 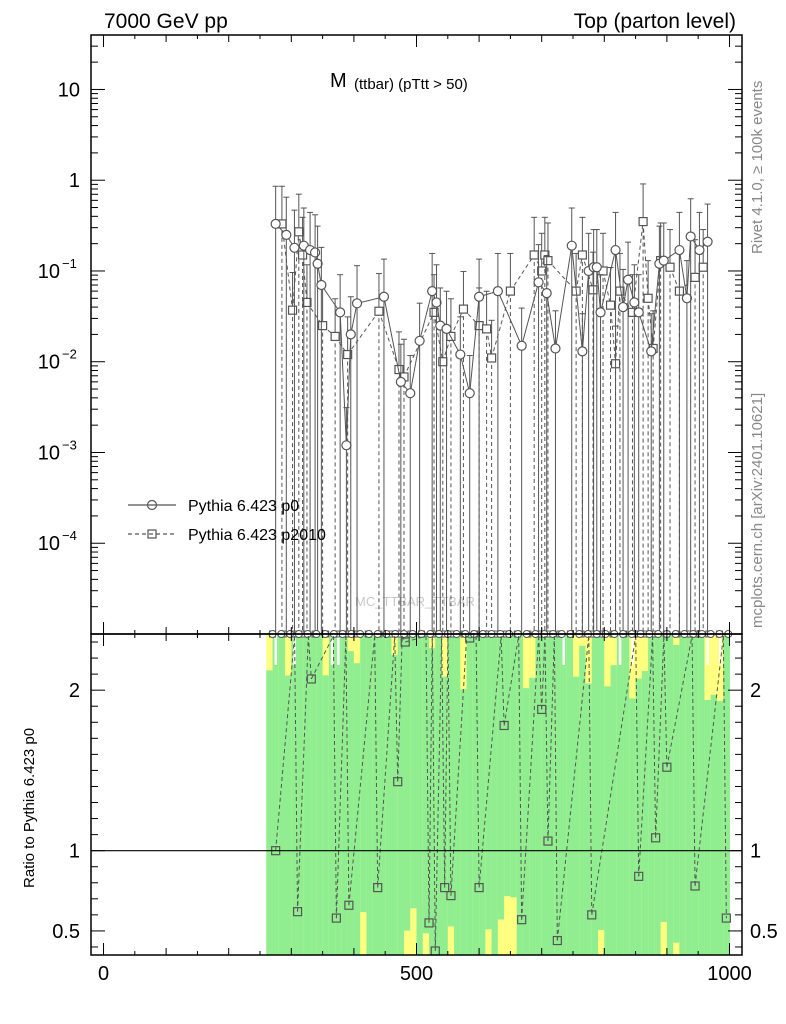 I want to click on y-tick-exponent: −3, so click(x=69, y=444).